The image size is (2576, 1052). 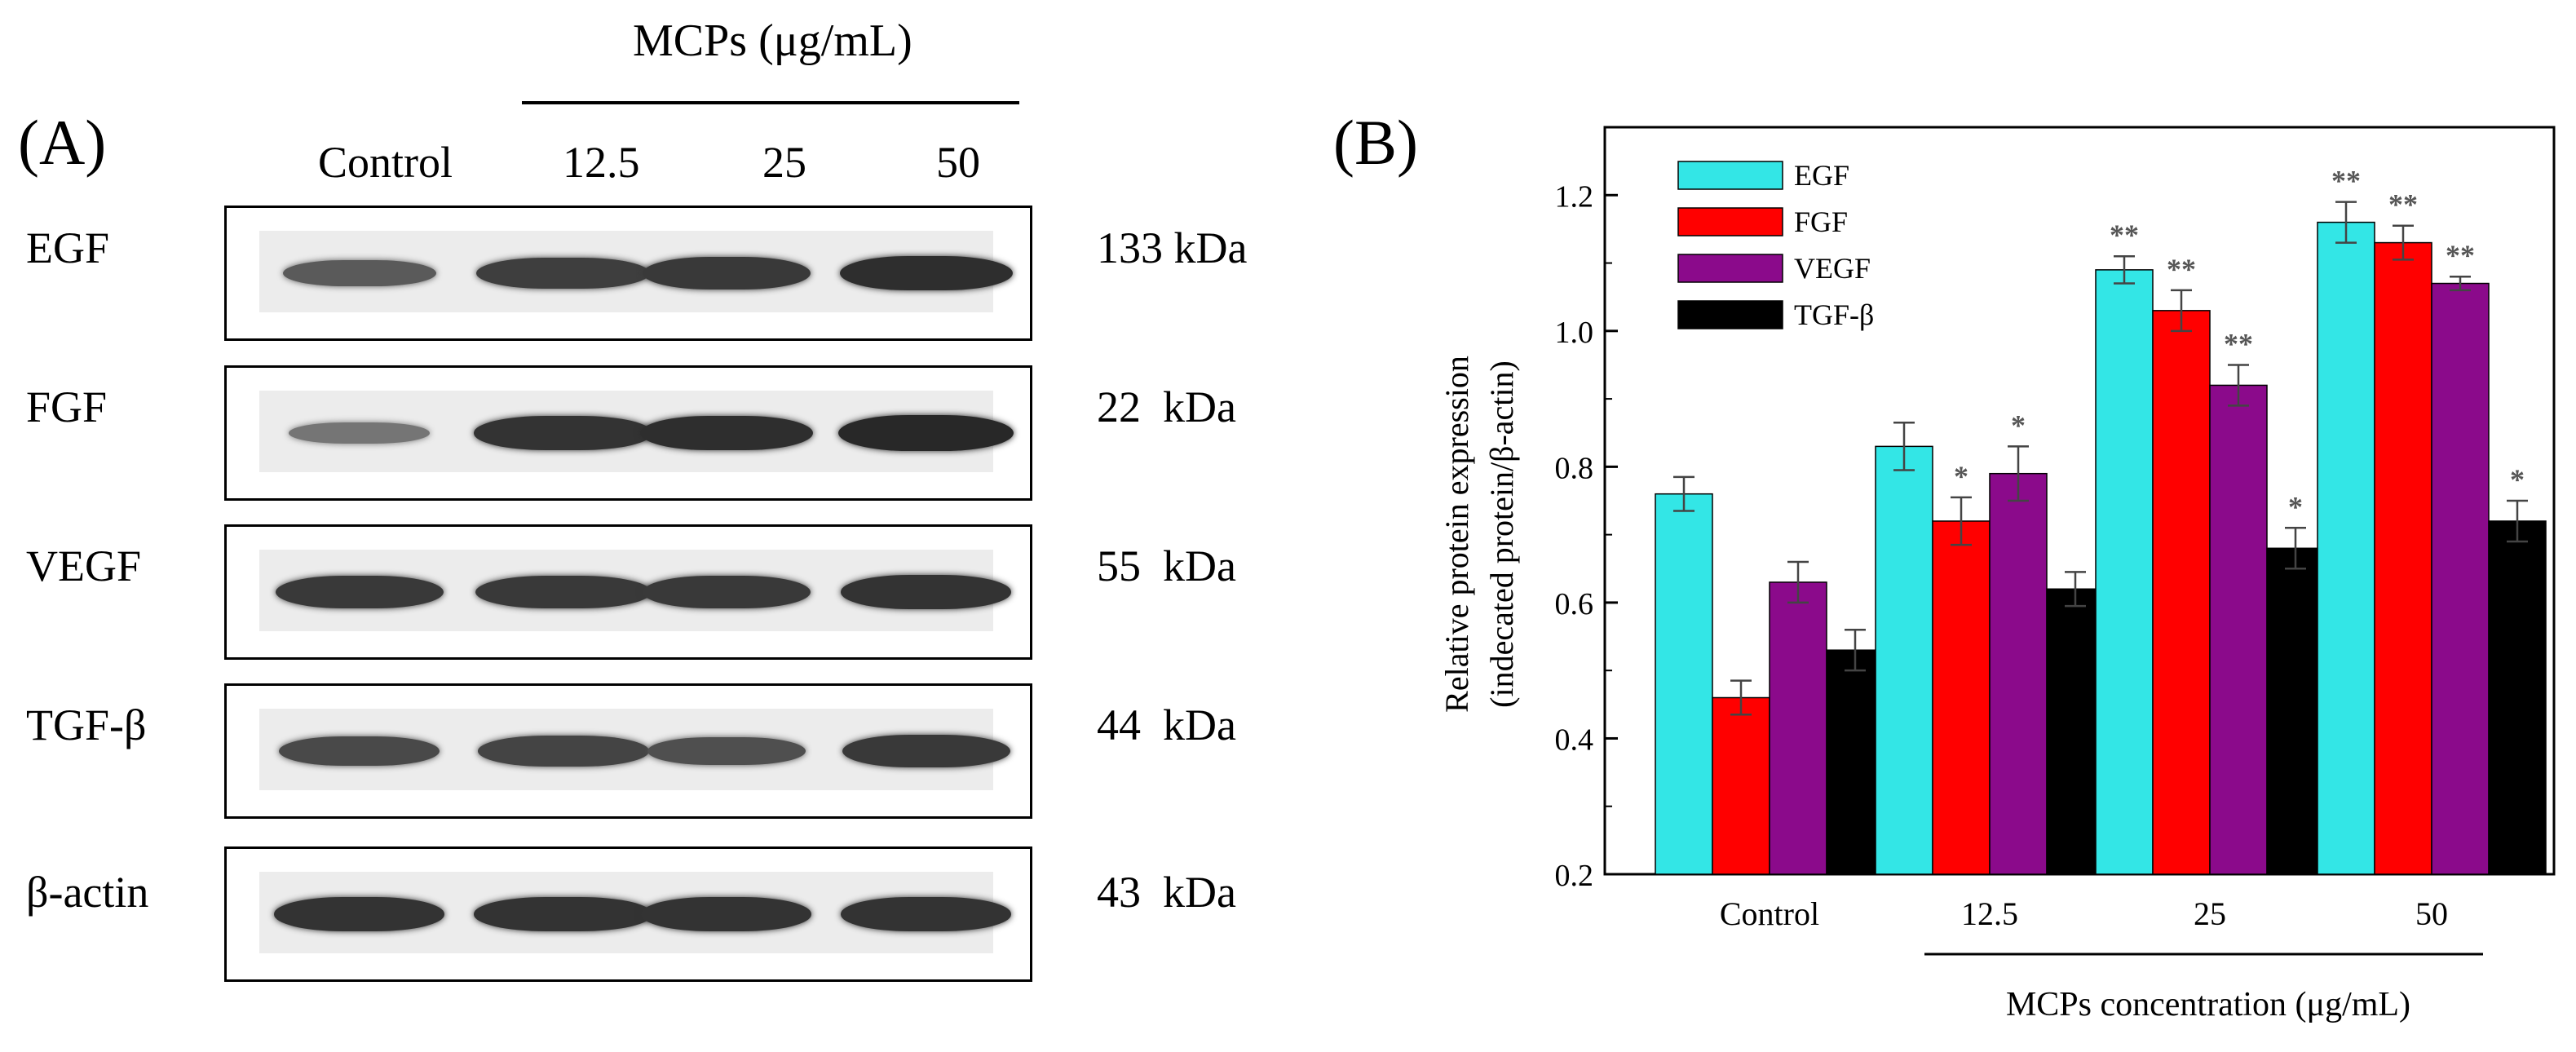 I want to click on legend-label: EGF, so click(x=1821, y=175).